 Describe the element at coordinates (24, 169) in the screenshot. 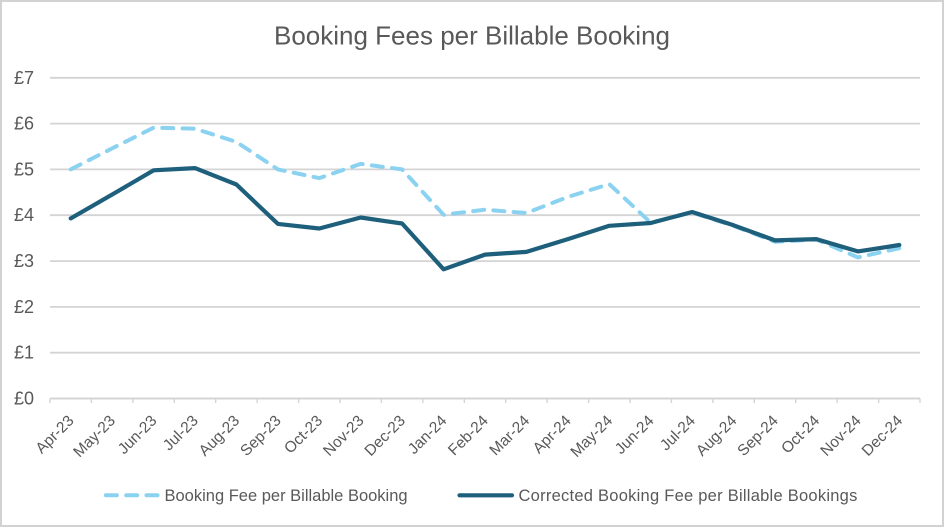

I see `svg-text: £5` at that location.